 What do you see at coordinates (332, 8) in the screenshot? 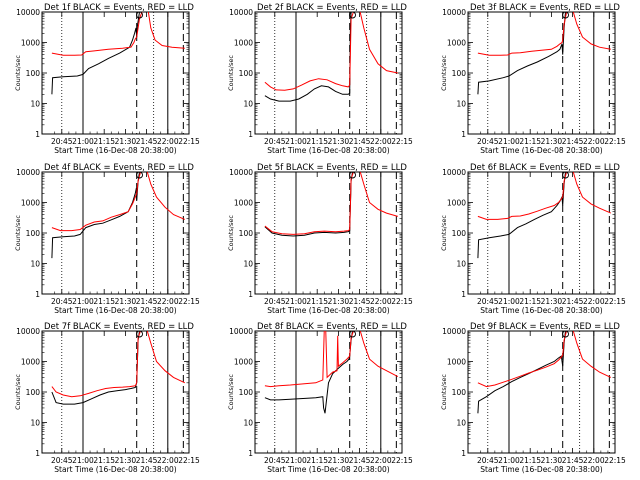
I see `panel-title: Det 2f BLACK = Events, RED = LLD` at bounding box center [332, 8].